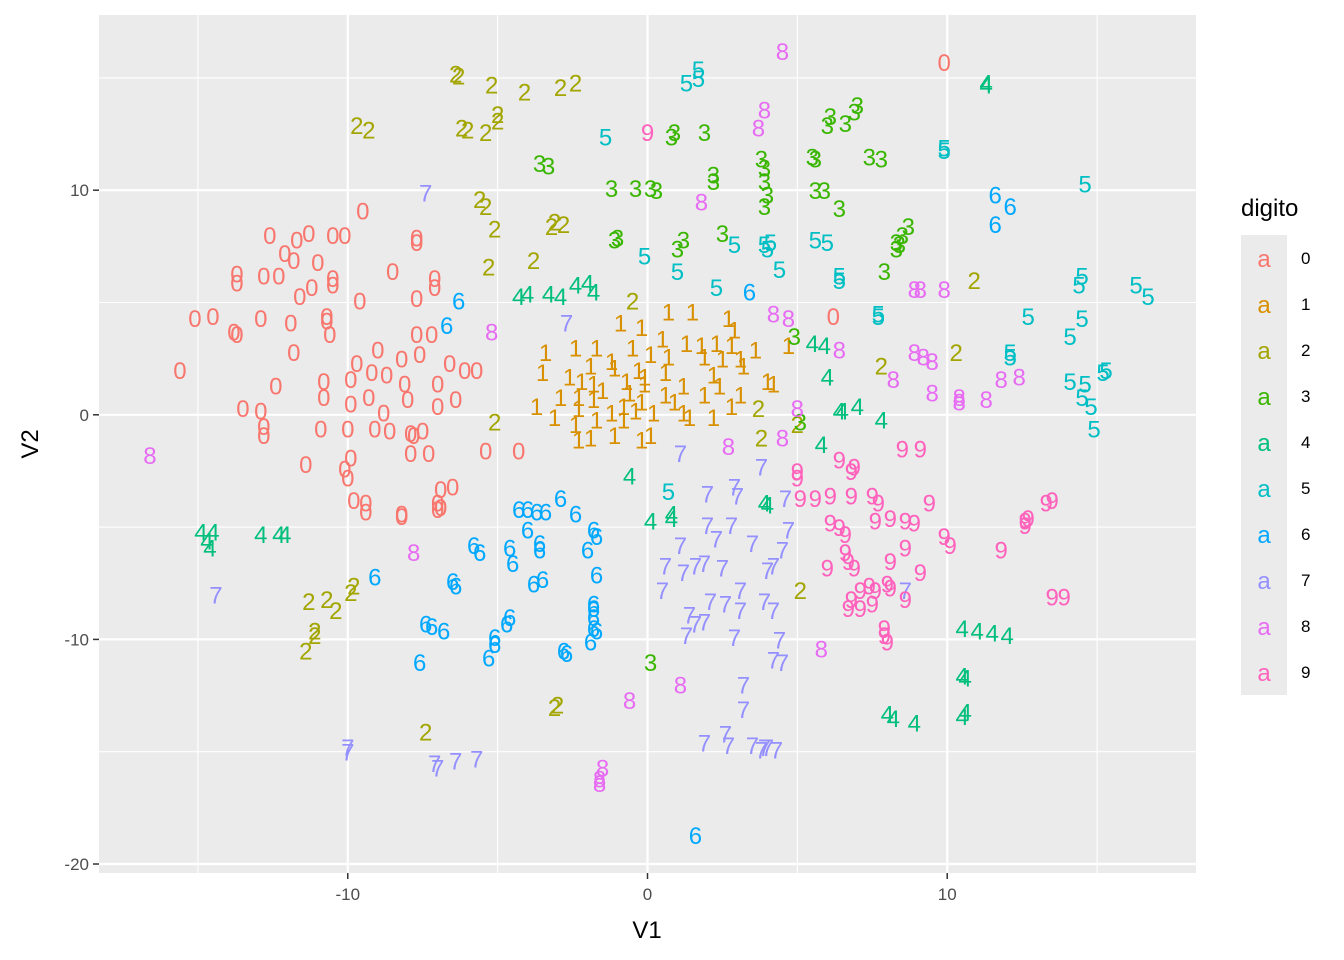 Image resolution: width=1344 pixels, height=960 pixels. Describe the element at coordinates (1305, 580) in the screenshot. I see `legend-label-7: 7` at that location.